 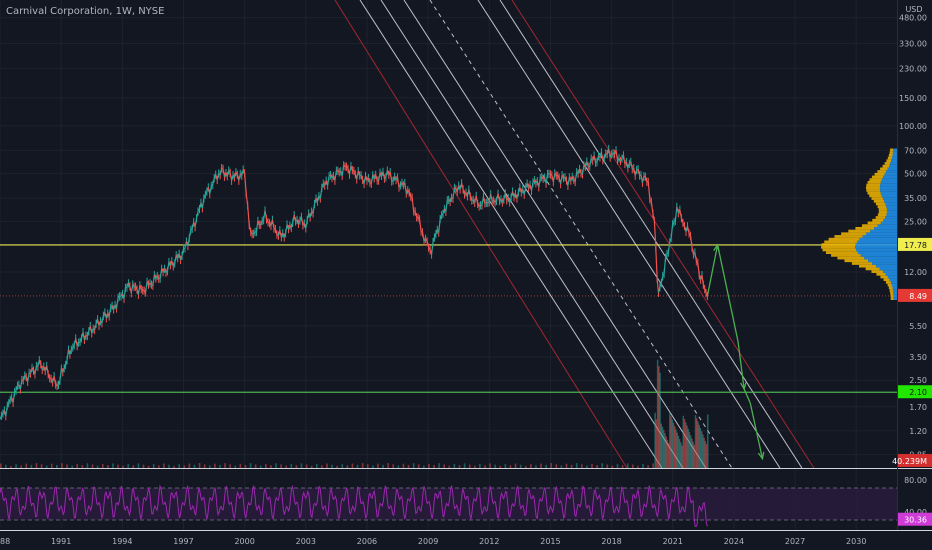 I want to click on price-tick-label: 50.00, so click(x=915, y=174).